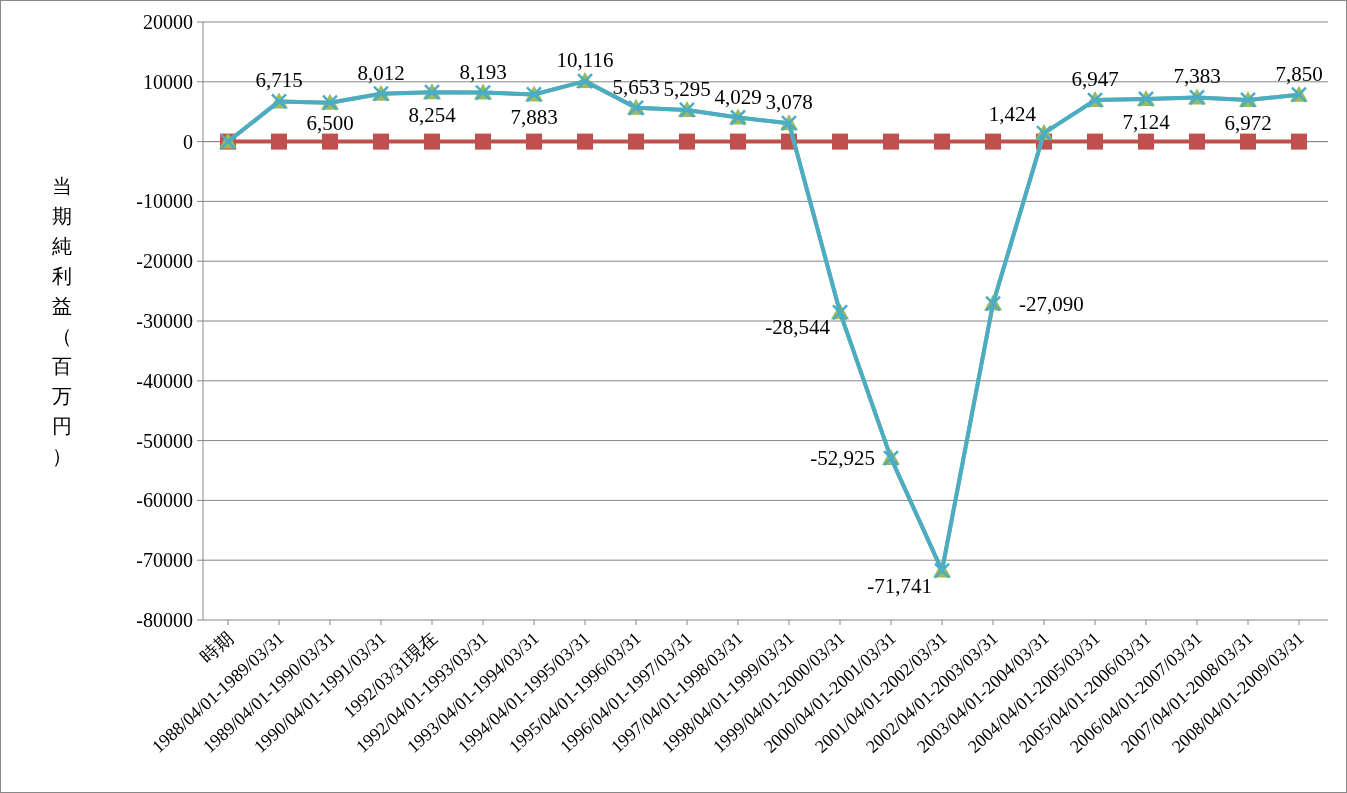 The image size is (1347, 793). Describe the element at coordinates (164, 201) in the screenshot. I see `y-tick-label: -10000` at that location.